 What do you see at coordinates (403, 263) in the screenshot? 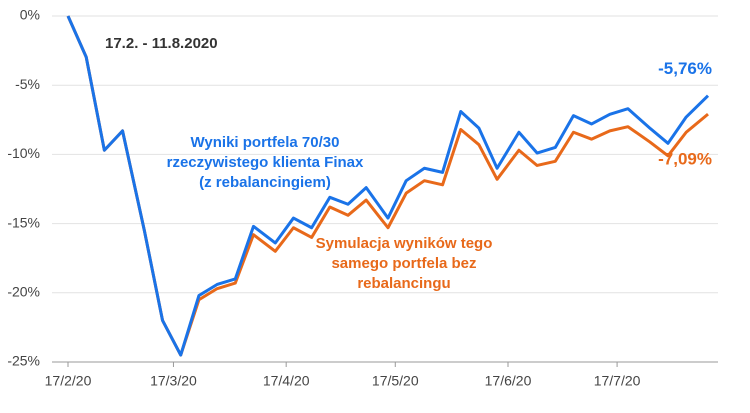
I see `orange-note: samego portfela bez` at bounding box center [403, 263].